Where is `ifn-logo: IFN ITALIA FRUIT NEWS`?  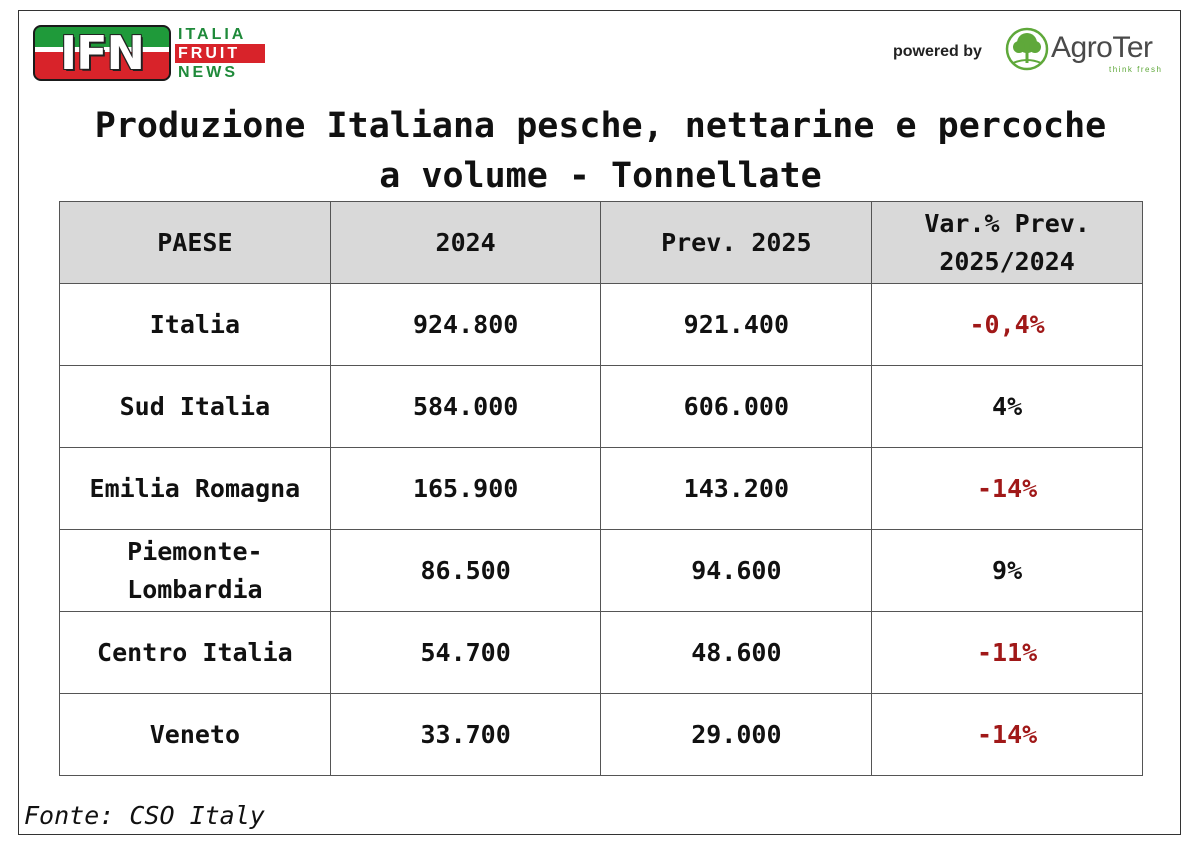 ifn-logo: IFN ITALIA FRUIT NEWS is located at coordinates (149, 54).